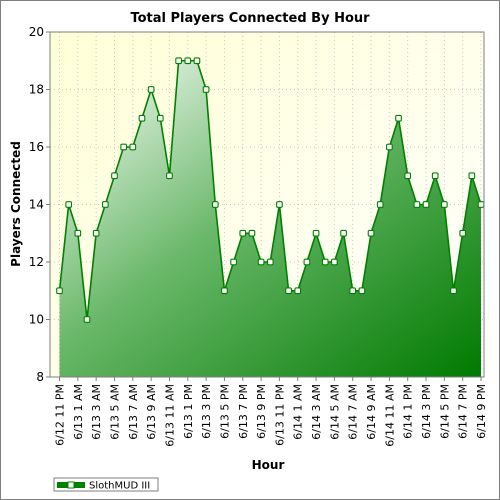 The image size is (500, 500). Describe the element at coordinates (114, 412) in the screenshot. I see `x-tick-label: 6/13 5 AM` at that location.